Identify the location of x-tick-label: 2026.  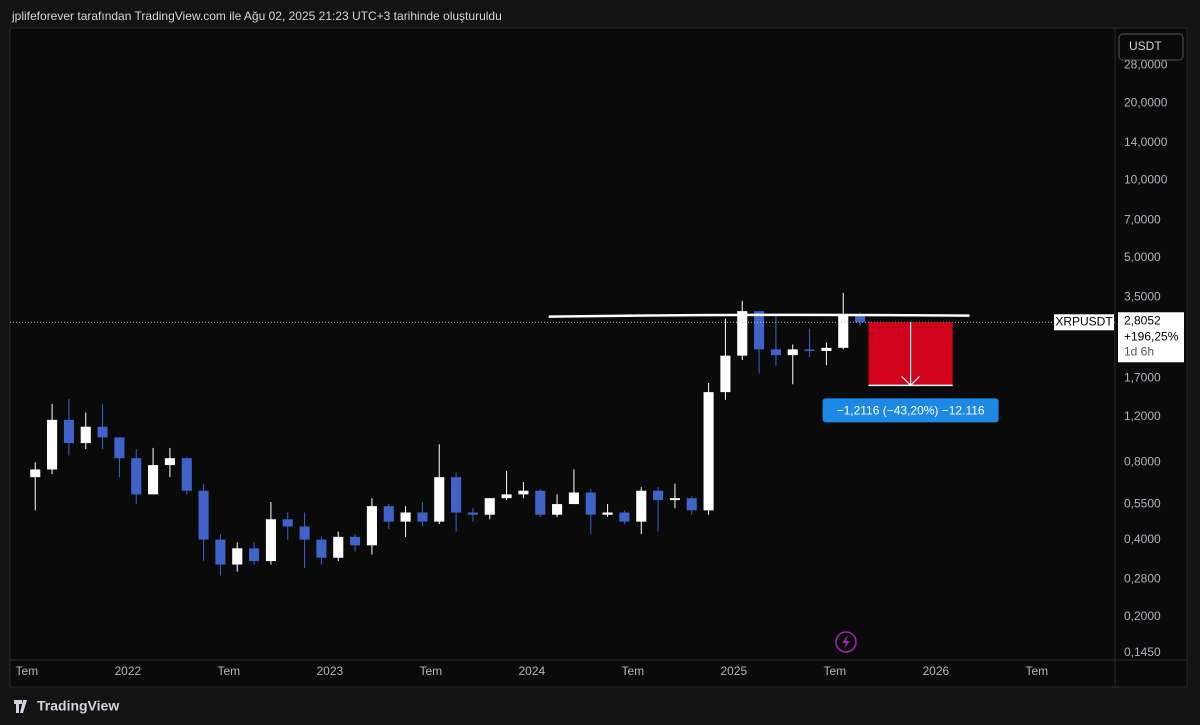
(935, 671).